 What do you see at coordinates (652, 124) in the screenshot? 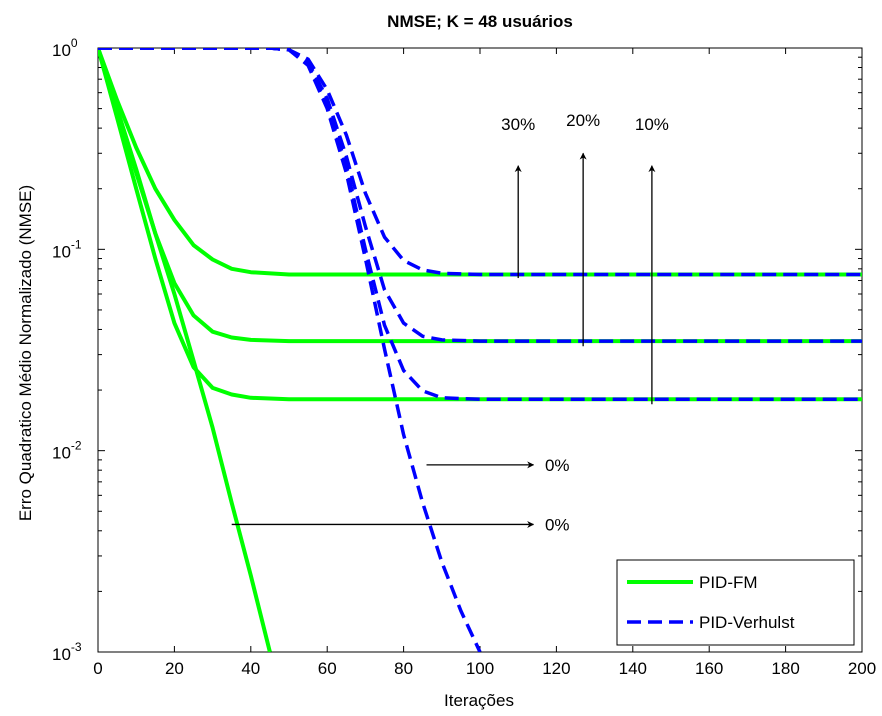
I see `annotation-label: 10%` at bounding box center [652, 124].